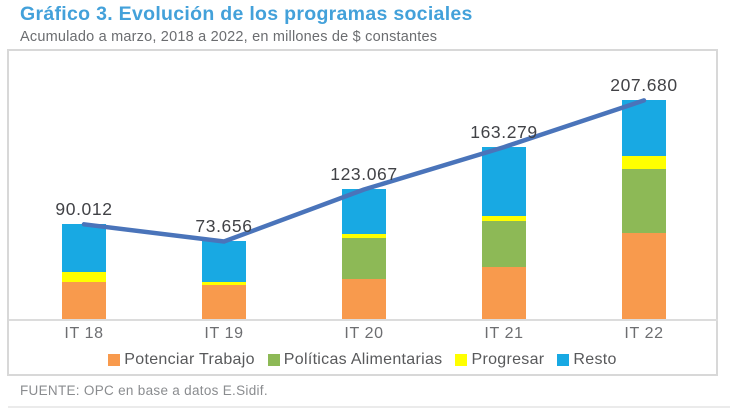 The image size is (730, 411). What do you see at coordinates (644, 85) in the screenshot?
I see `data-label-it-22: 207.680` at bounding box center [644, 85].